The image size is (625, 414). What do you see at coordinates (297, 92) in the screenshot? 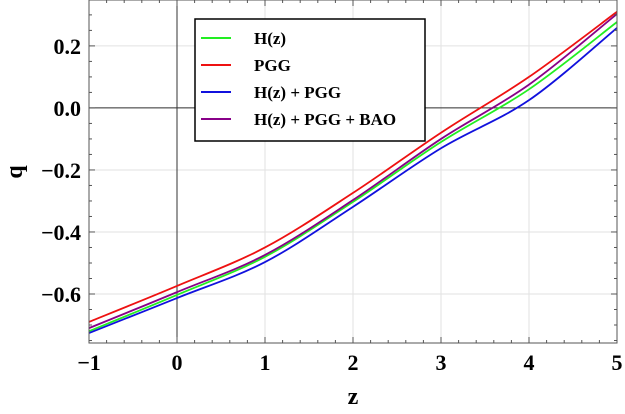
I see `legend-label: H(z) + PGG` at bounding box center [297, 92].